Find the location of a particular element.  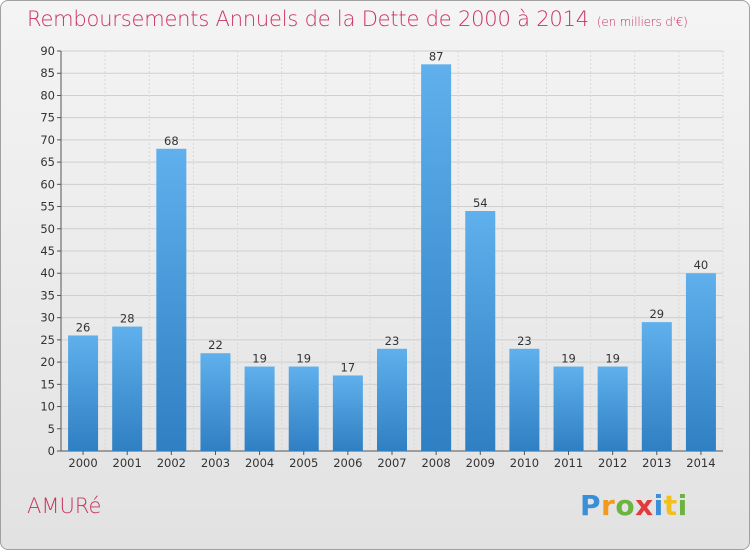

y-tick-label: 65 is located at coordinates (47, 162).